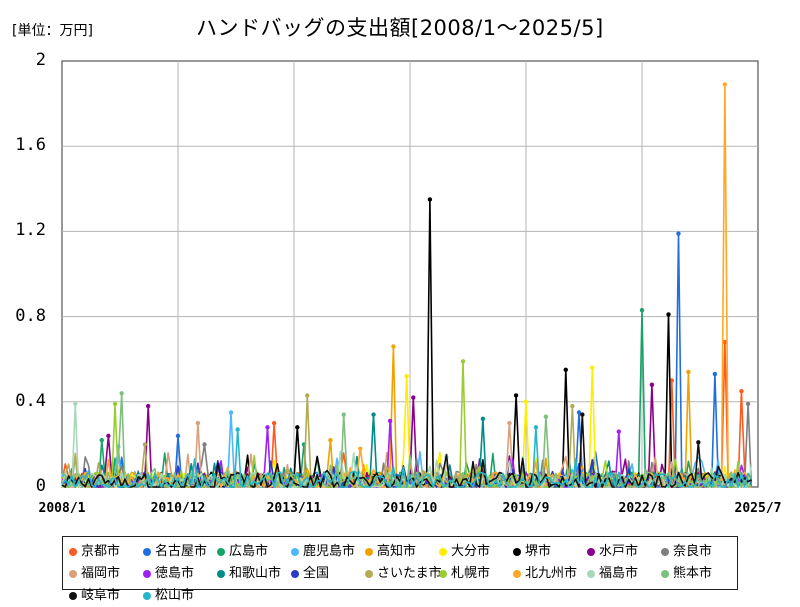 Image resolution: width=800 pixels, height=607 pixels. What do you see at coordinates (693, 551) in the screenshot?
I see `legend-label: 奈良市` at bounding box center [693, 551].